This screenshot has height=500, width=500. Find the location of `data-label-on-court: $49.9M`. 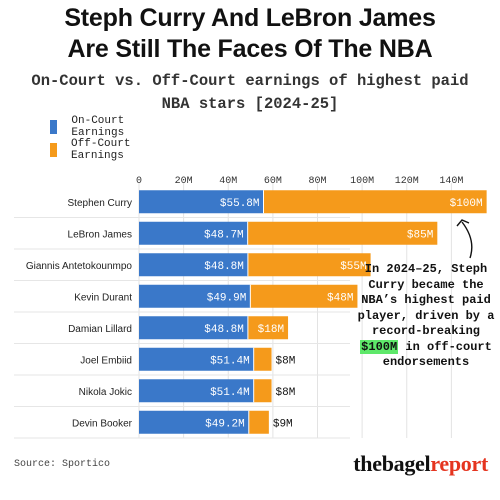

data-label-on-court: $49.9M is located at coordinates (227, 298).